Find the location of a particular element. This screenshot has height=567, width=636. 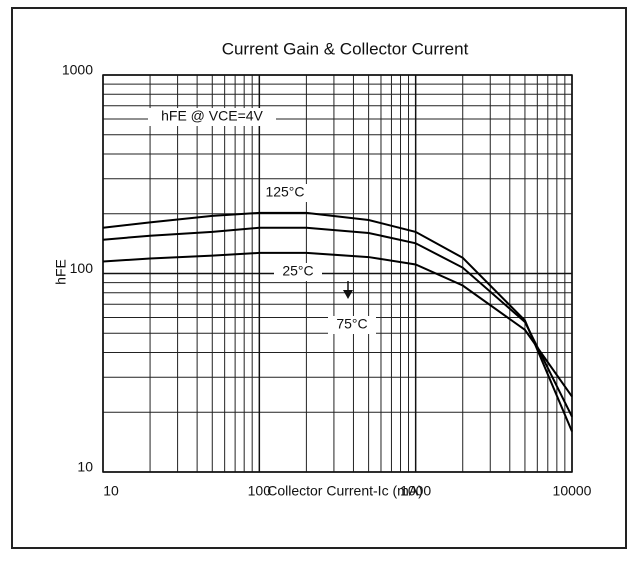

x-tick-label: 100 is located at coordinates (260, 491).